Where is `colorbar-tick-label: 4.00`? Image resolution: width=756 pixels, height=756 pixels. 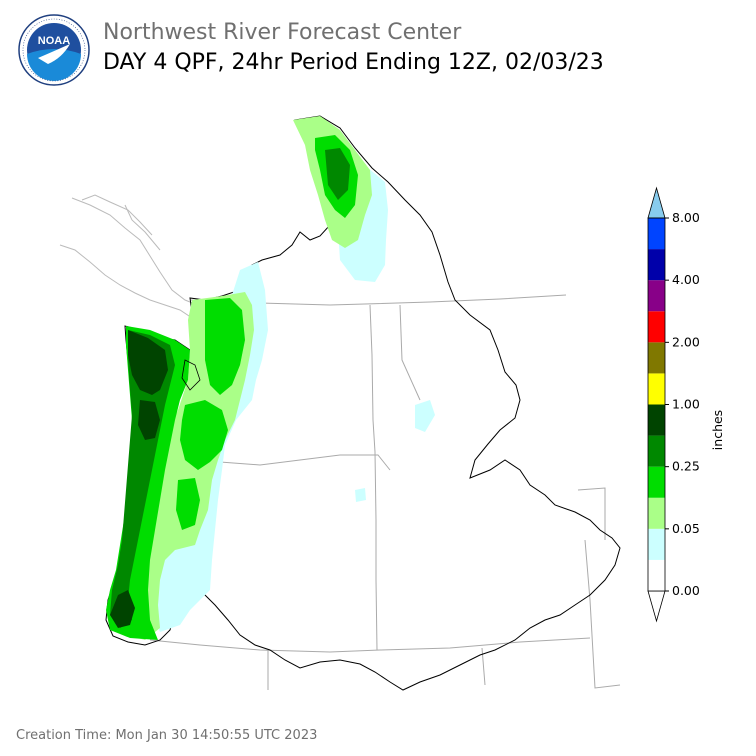 colorbar-tick-label: 4.00 is located at coordinates (686, 279).